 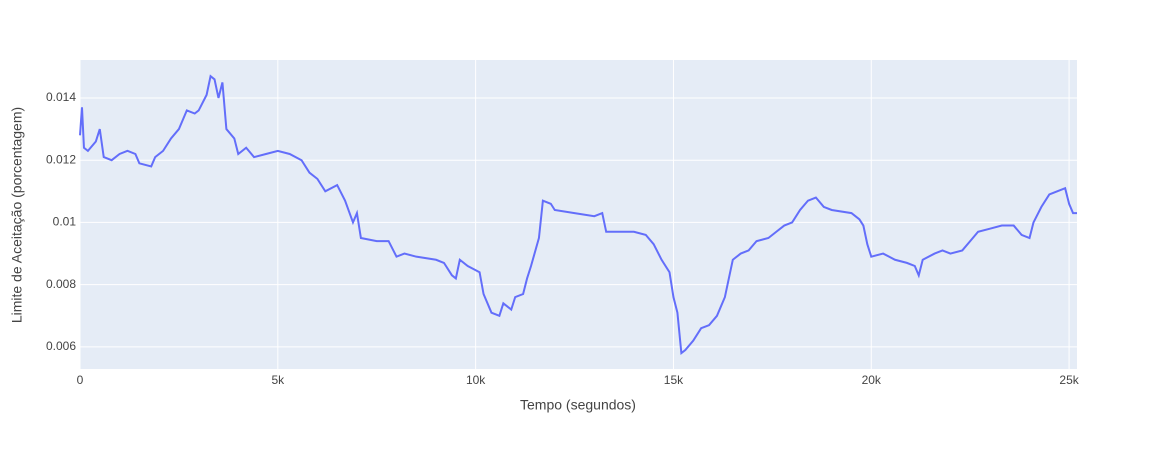 What do you see at coordinates (578, 405) in the screenshot?
I see `x-axis-title: Tempo (segundos)` at bounding box center [578, 405].